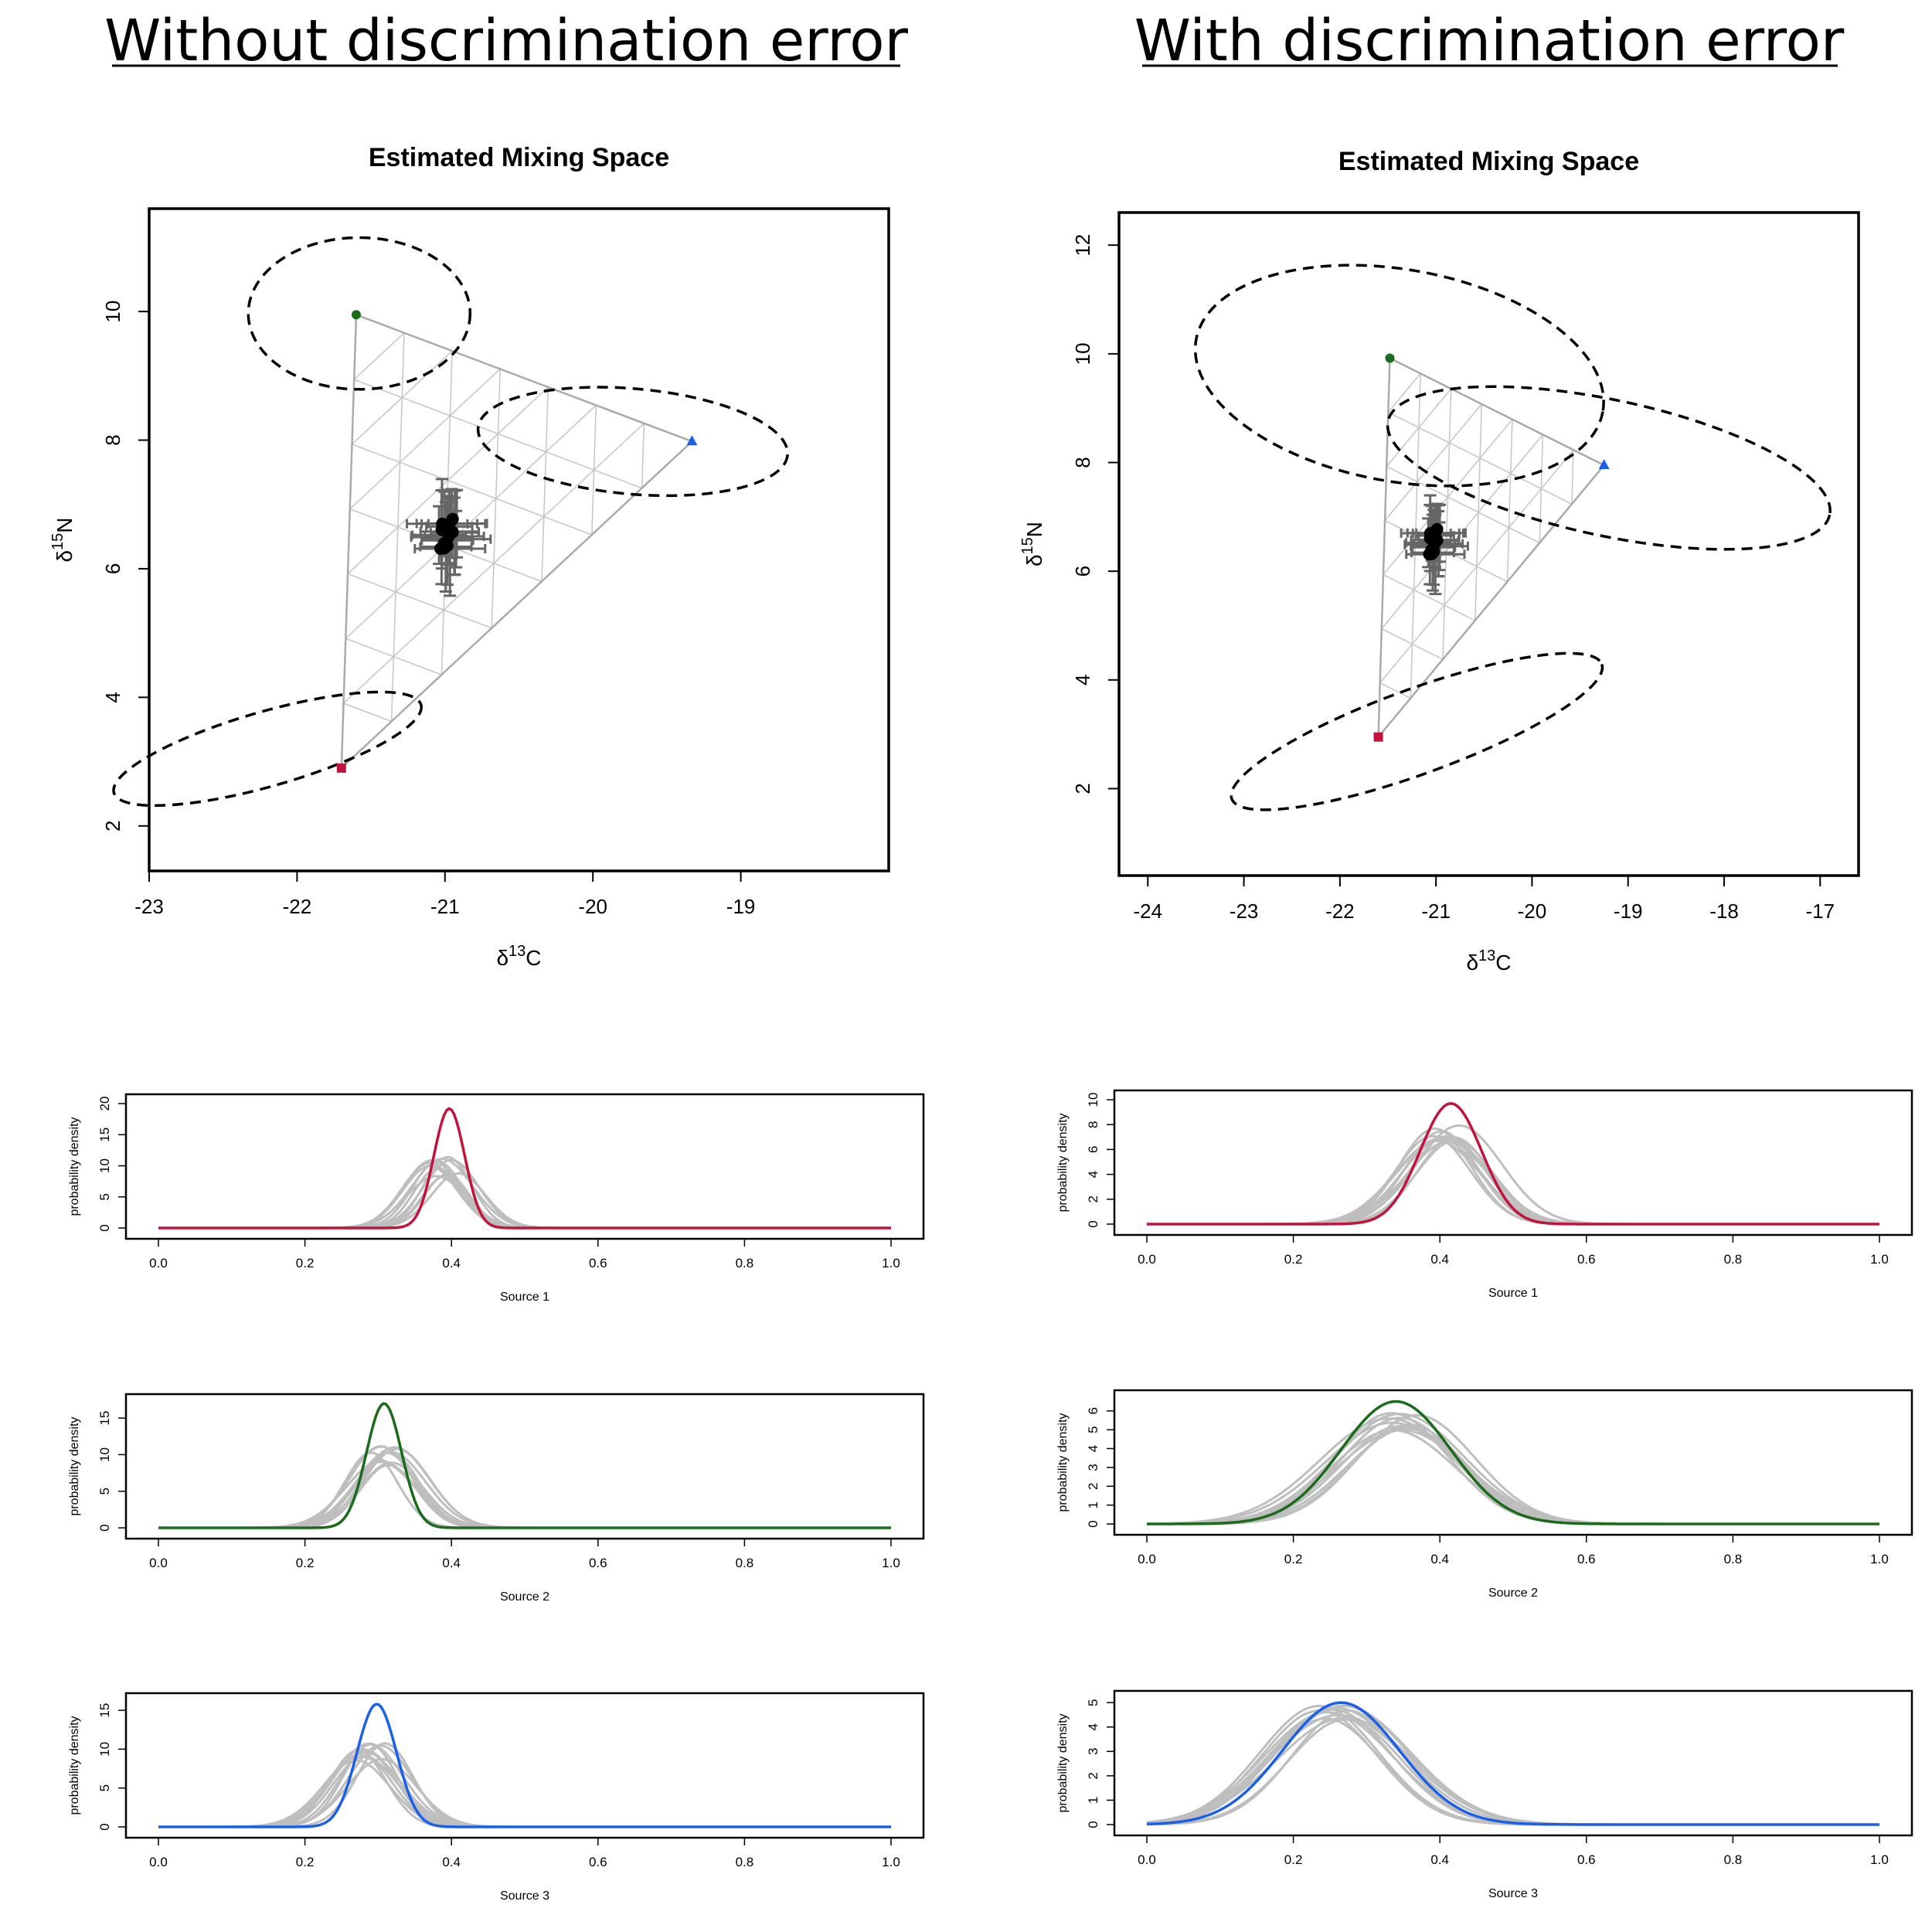  What do you see at coordinates (524, 1896) in the screenshot?
I see `x-axis-label: Source 3` at bounding box center [524, 1896].